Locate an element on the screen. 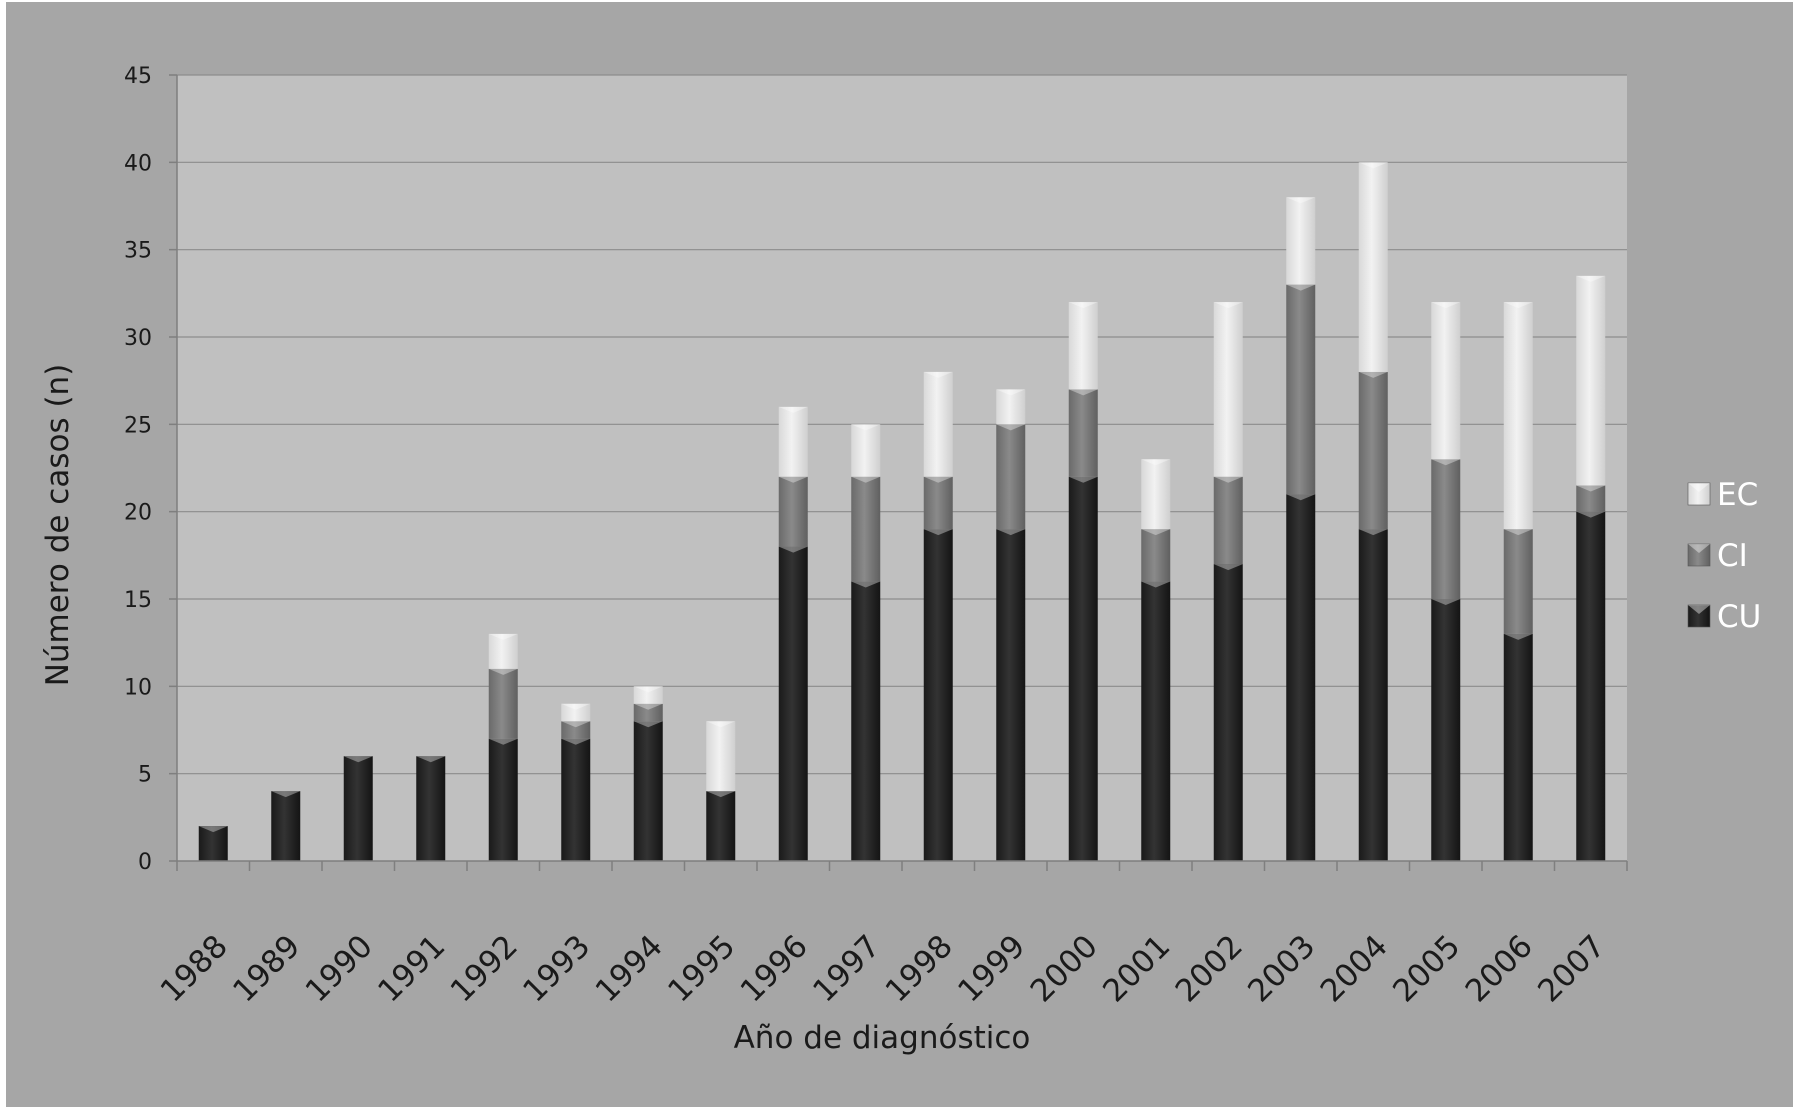 The width and height of the screenshot is (1797, 1115). bar-bevel-cu-1996 is located at coordinates (793, 549).